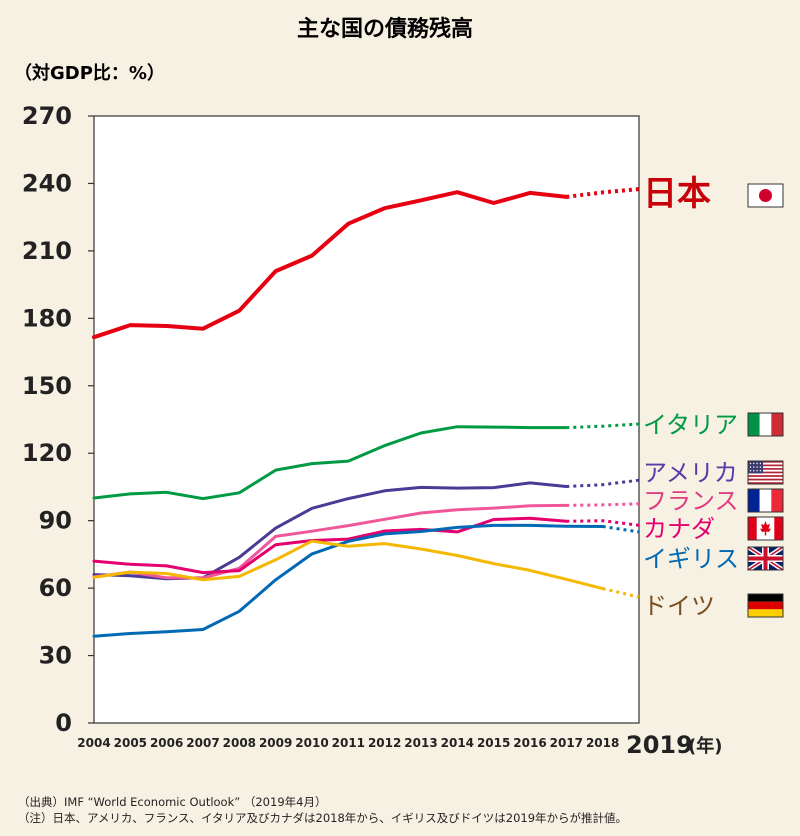  I want to click on y-tick-label: 180, so click(47, 318).